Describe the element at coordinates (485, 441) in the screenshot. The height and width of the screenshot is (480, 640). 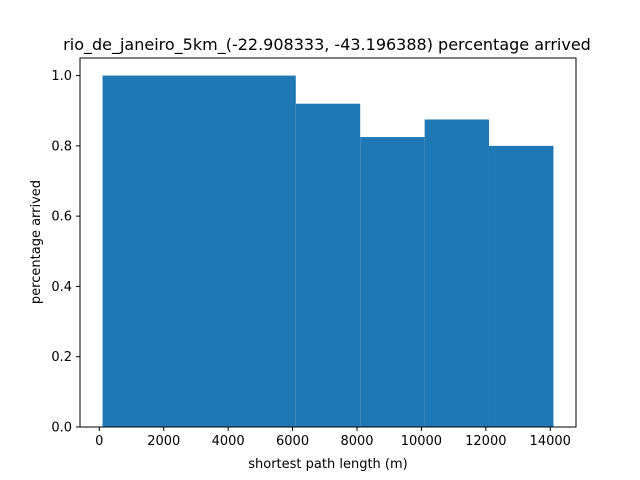
I see `x-tick-label: 12000` at that location.